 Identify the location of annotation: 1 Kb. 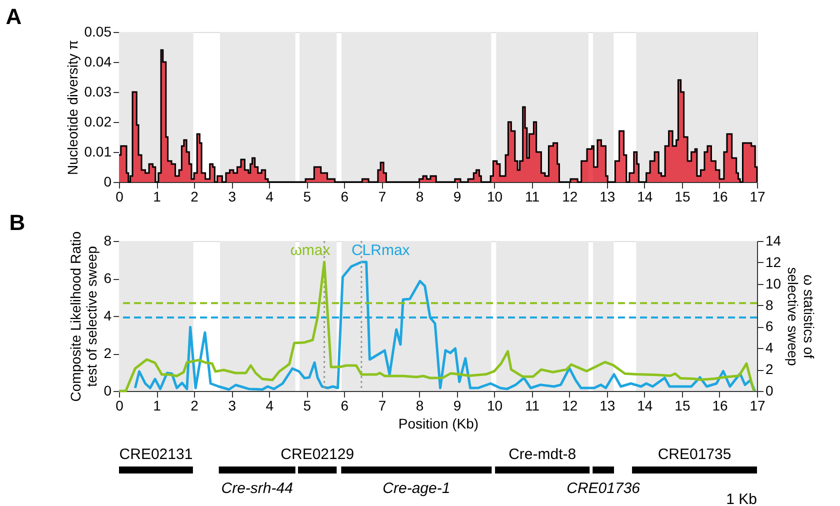
(741, 498).